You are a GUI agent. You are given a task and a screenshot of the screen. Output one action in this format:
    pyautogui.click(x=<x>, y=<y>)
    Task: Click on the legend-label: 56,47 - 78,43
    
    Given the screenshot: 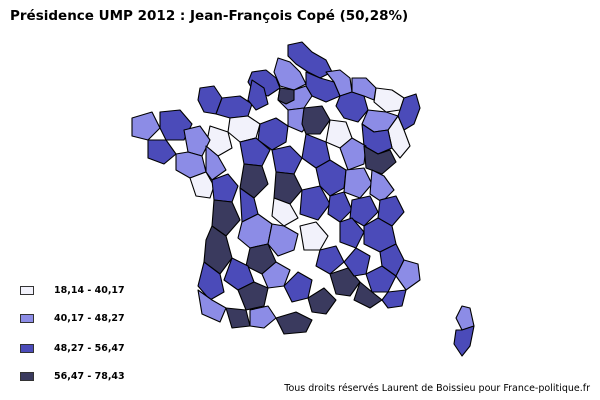 What is the action you would take?
    pyautogui.click(x=89, y=376)
    